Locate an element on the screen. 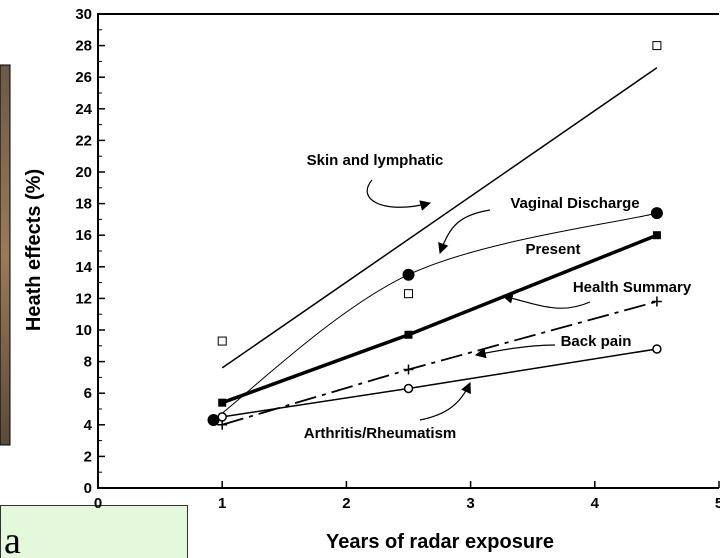 The height and width of the screenshot is (558, 720). series-label: Back pain is located at coordinates (596, 341).